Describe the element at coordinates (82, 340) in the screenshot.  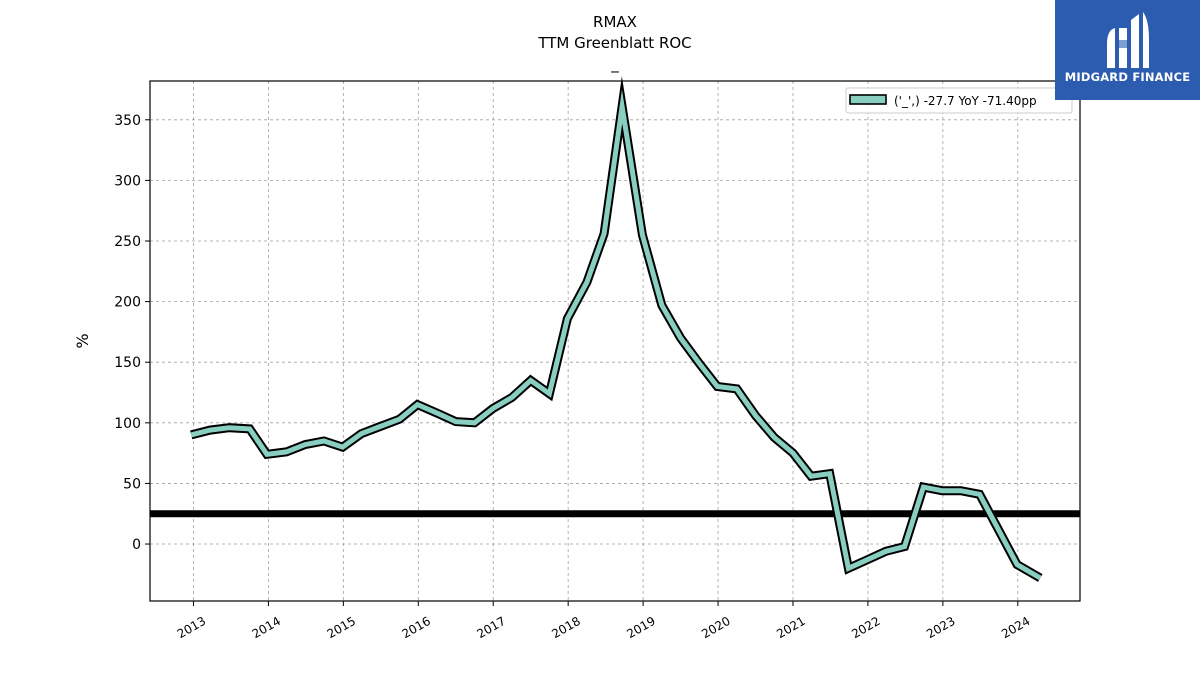
I see `y-axis-label: %` at that location.